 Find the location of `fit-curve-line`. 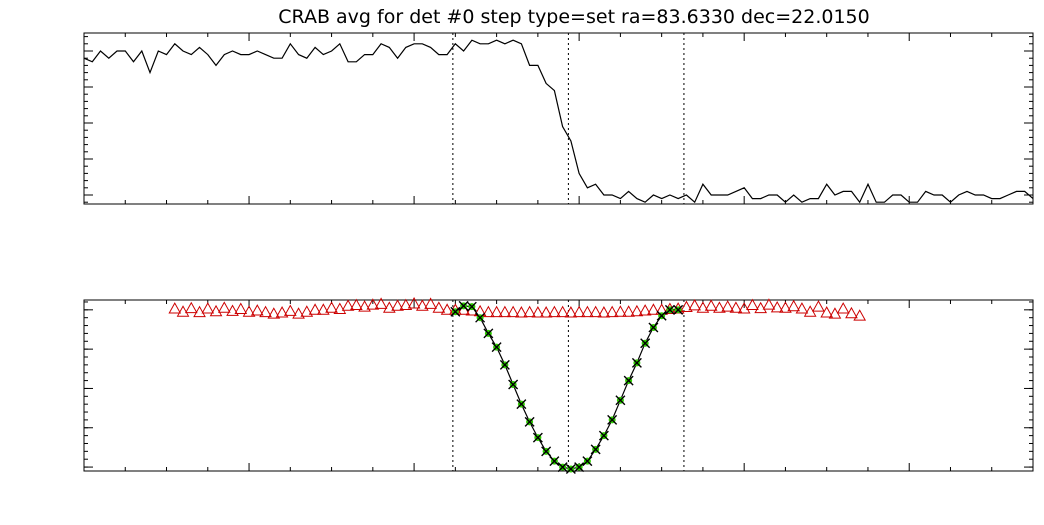

fit-curve-line is located at coordinates (566, 387).